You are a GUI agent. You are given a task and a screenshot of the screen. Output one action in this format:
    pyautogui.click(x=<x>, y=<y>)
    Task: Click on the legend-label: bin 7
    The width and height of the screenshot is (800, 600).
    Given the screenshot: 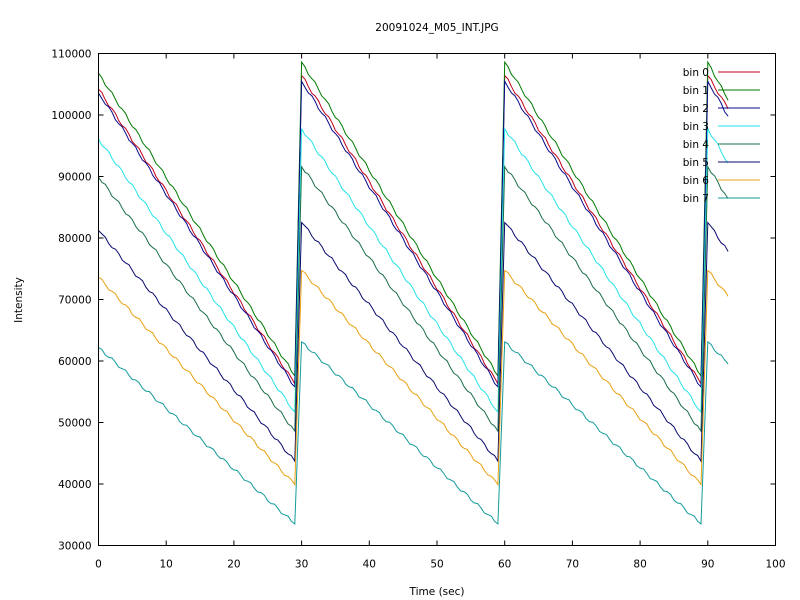 What is the action you would take?
    pyautogui.click(x=696, y=199)
    